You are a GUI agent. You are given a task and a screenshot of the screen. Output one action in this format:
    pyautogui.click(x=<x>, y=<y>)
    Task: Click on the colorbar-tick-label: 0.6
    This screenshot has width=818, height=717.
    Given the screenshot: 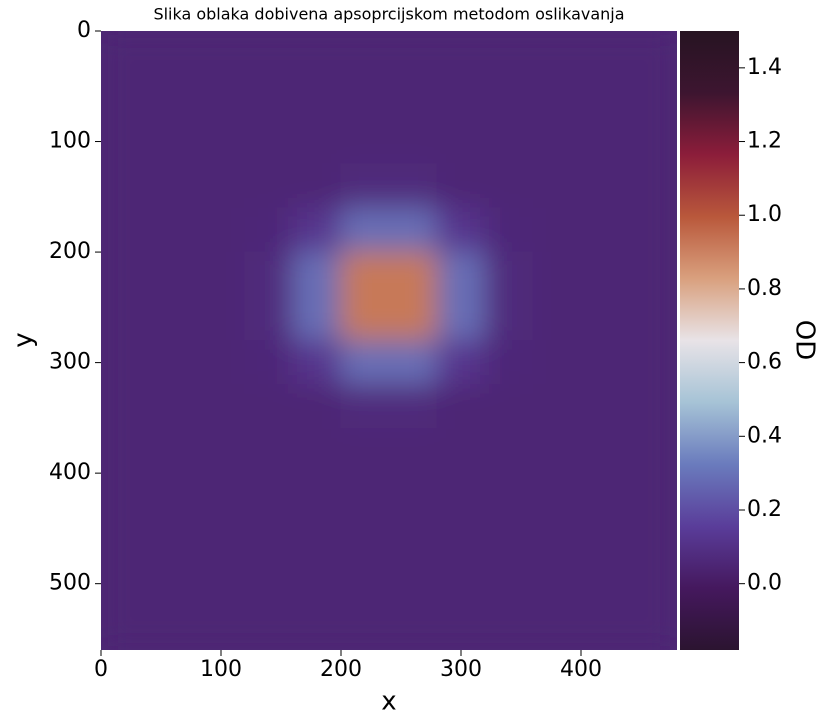 What is the action you would take?
    pyautogui.click(x=764, y=362)
    